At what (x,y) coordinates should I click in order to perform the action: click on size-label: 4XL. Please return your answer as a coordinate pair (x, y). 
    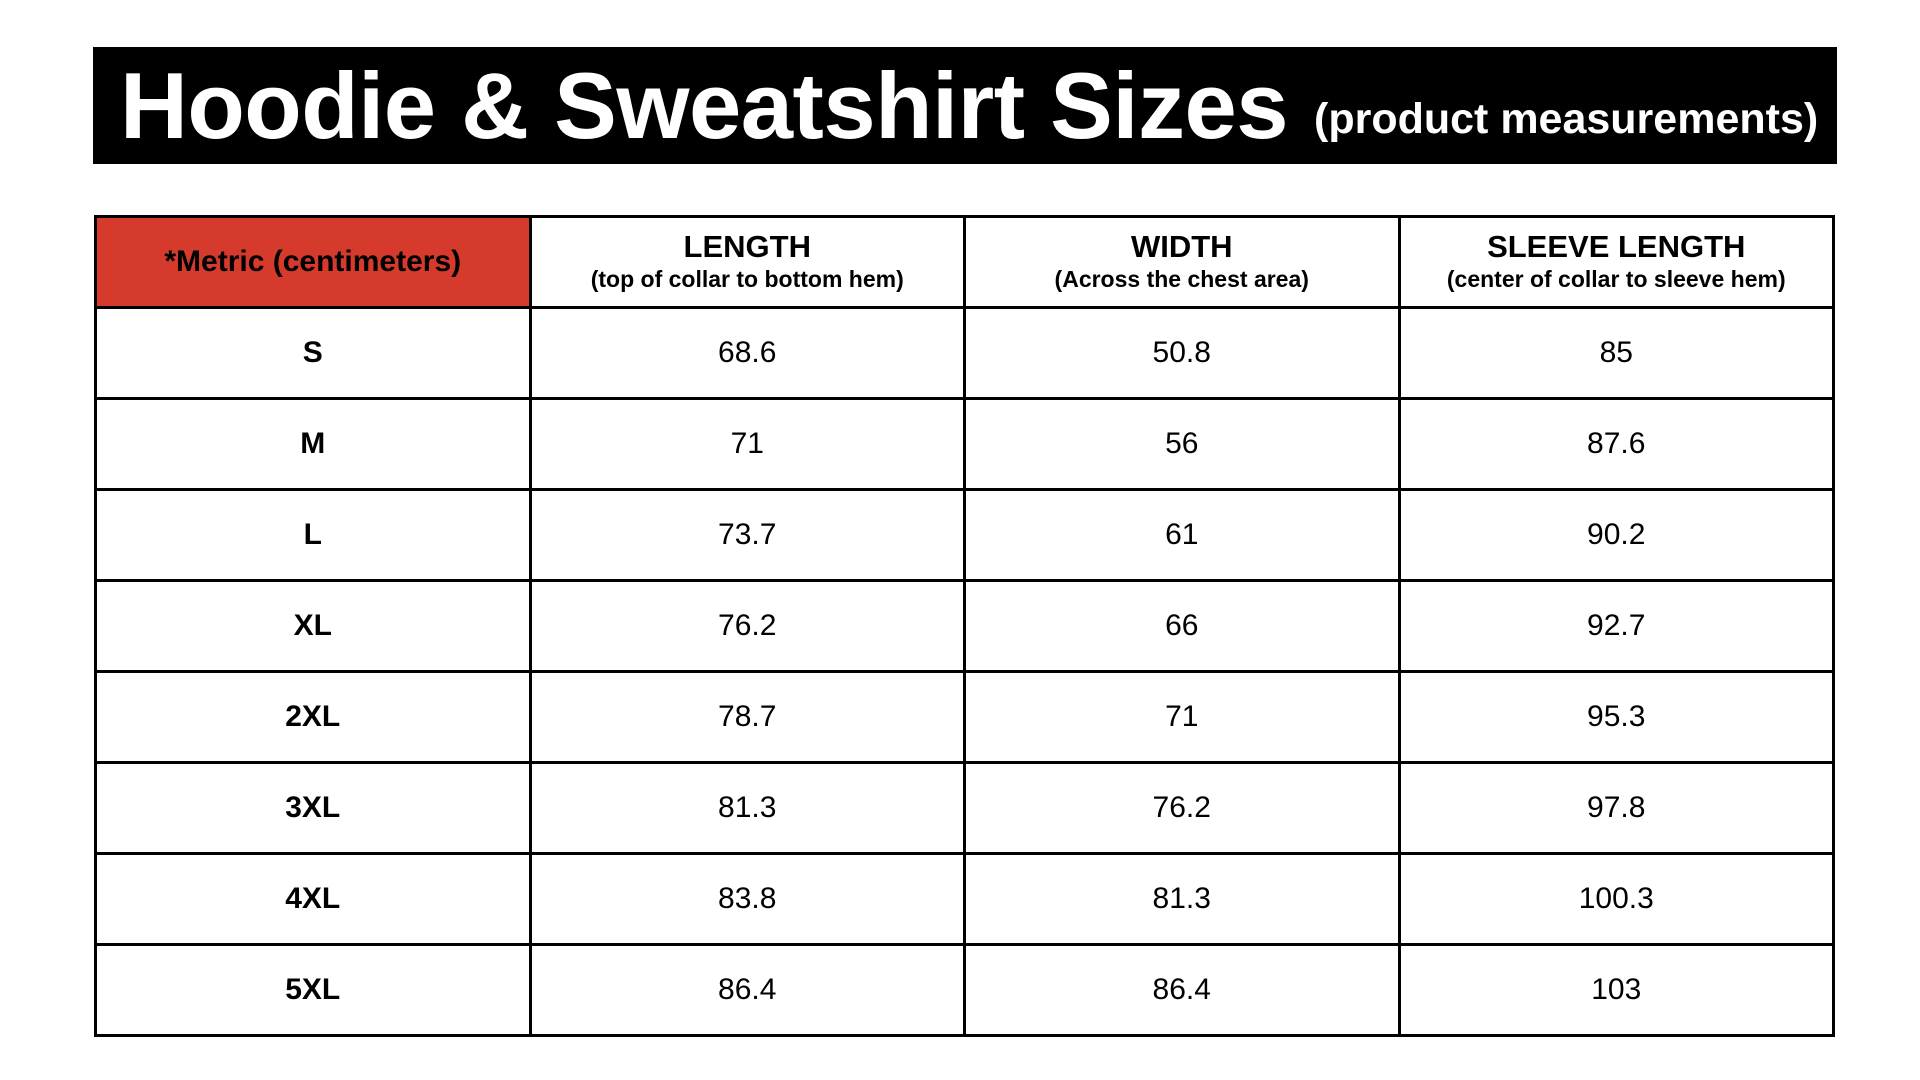
    Looking at the image, I should click on (313, 899).